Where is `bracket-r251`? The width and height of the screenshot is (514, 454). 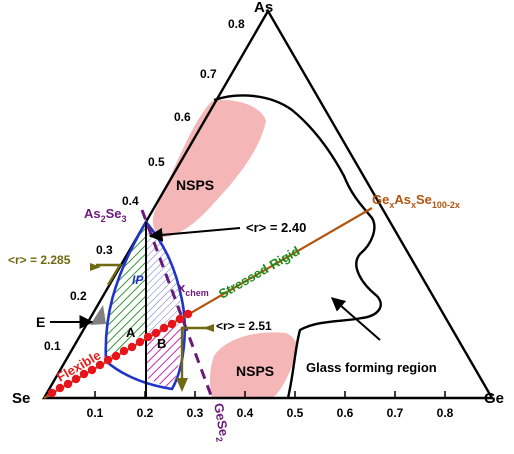 bracket-r251 is located at coordinates (195, 358).